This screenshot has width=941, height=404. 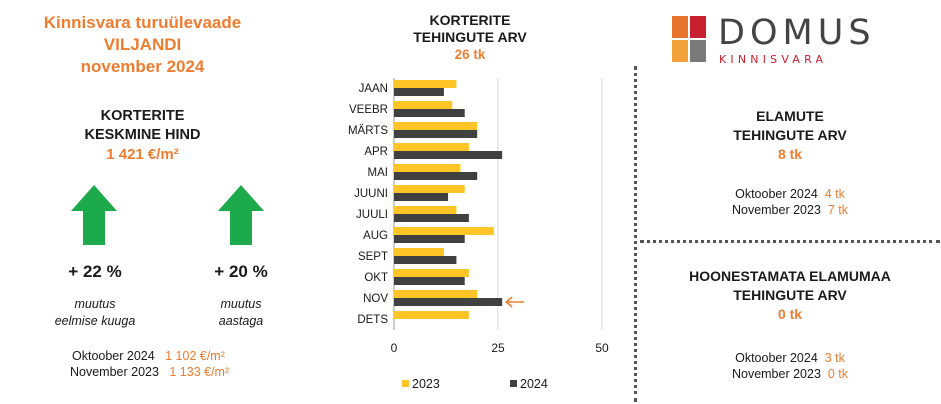 What do you see at coordinates (95, 321) in the screenshot?
I see `monthly-change-caption-line2: eelmise kuuga` at bounding box center [95, 321].